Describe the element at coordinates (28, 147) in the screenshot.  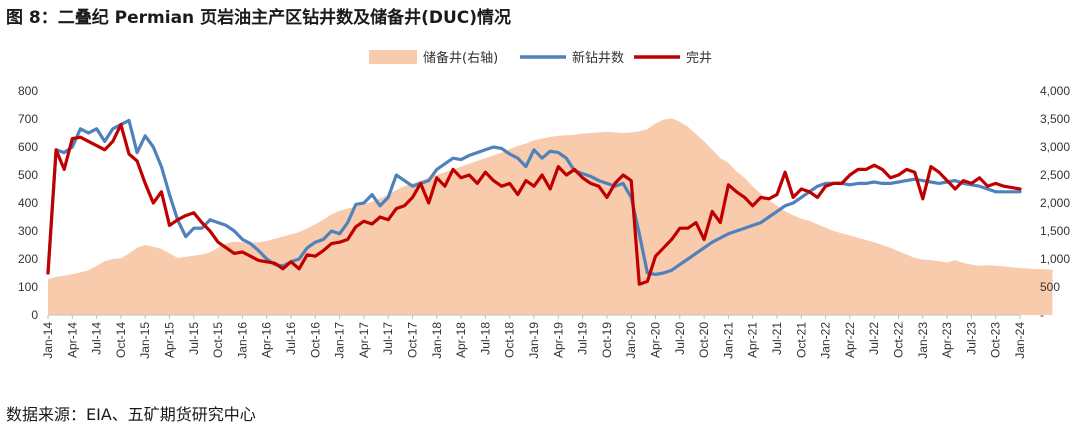
I see `y-left-tick-label: 600` at that location.